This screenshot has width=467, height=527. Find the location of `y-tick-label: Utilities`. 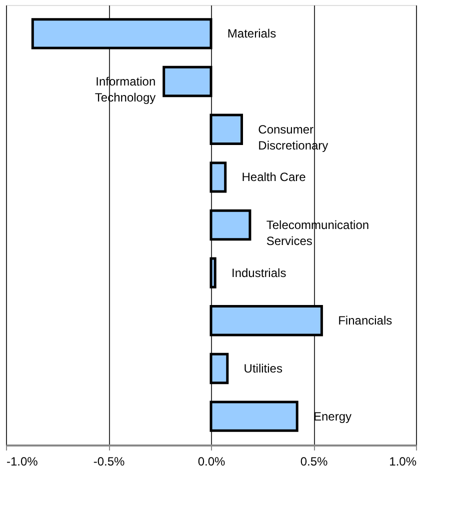

y-tick-label: Utilities is located at coordinates (263, 368).